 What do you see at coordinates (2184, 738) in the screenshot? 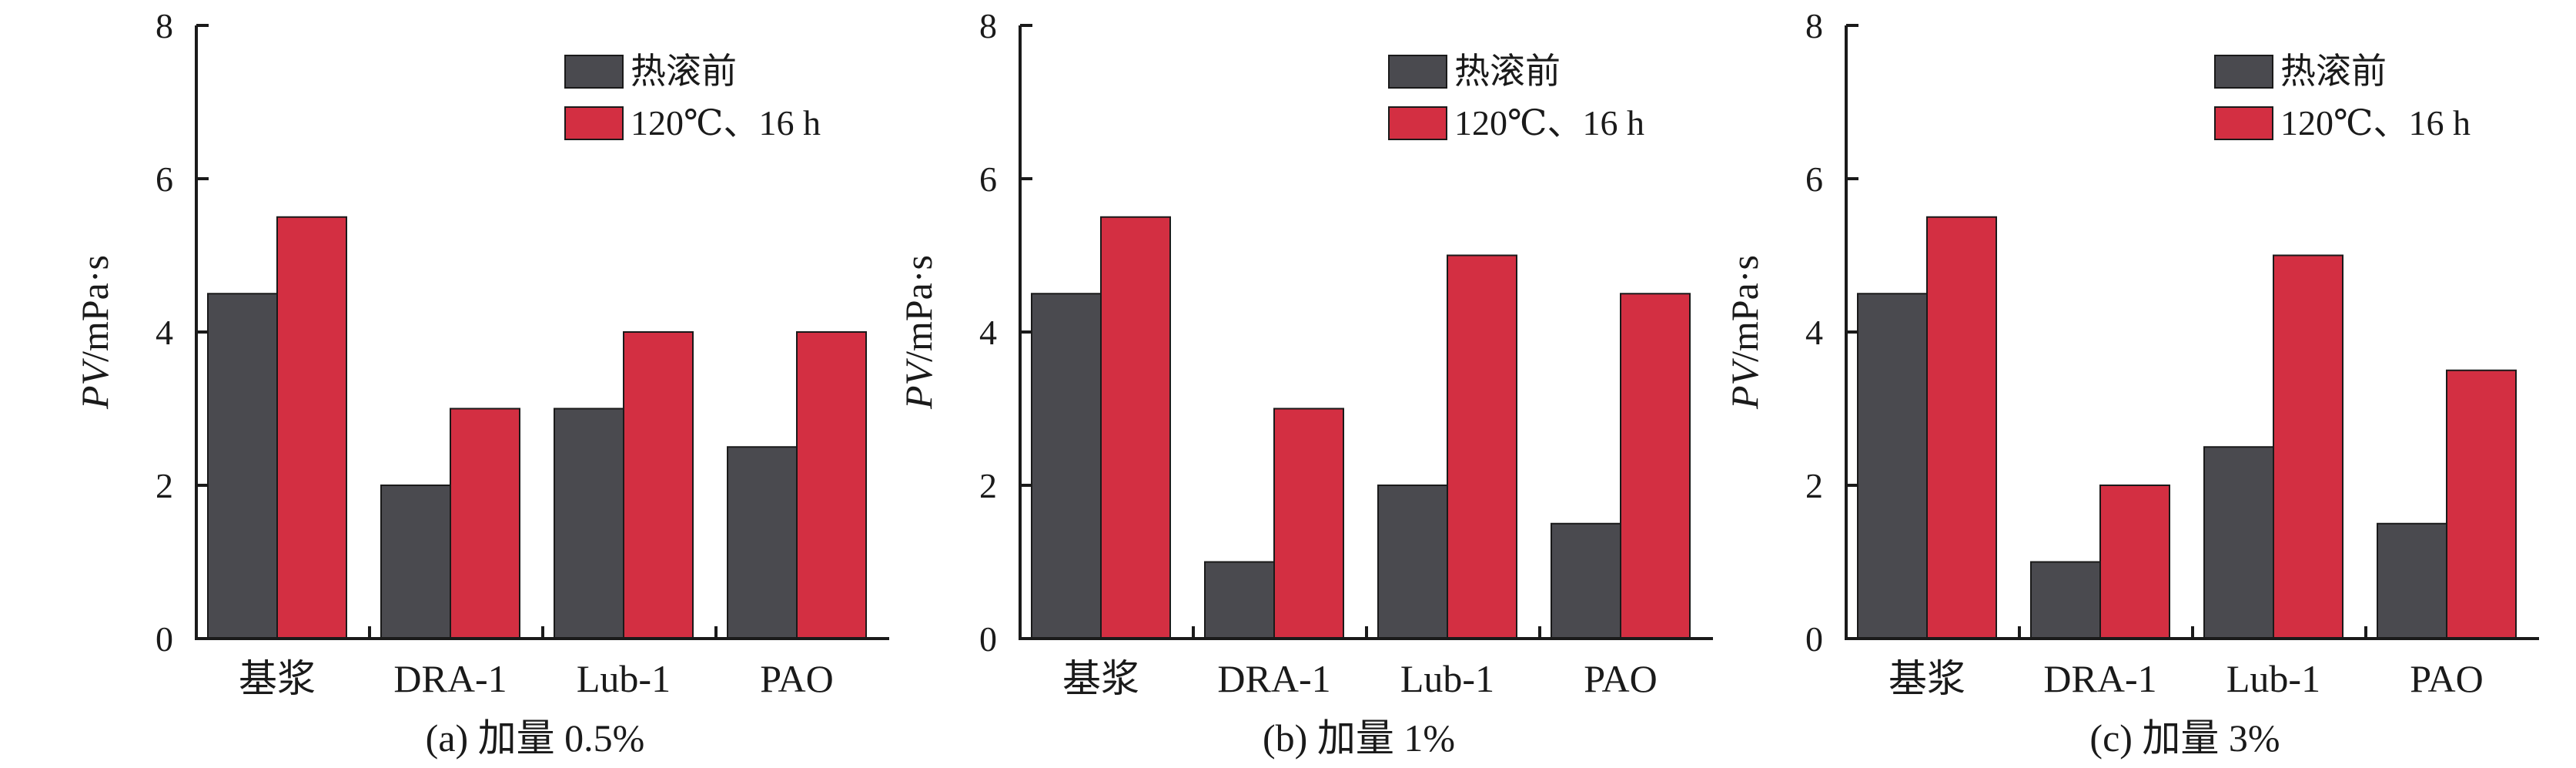
I see `panel-caption: (c) 加量 3%` at bounding box center [2184, 738].